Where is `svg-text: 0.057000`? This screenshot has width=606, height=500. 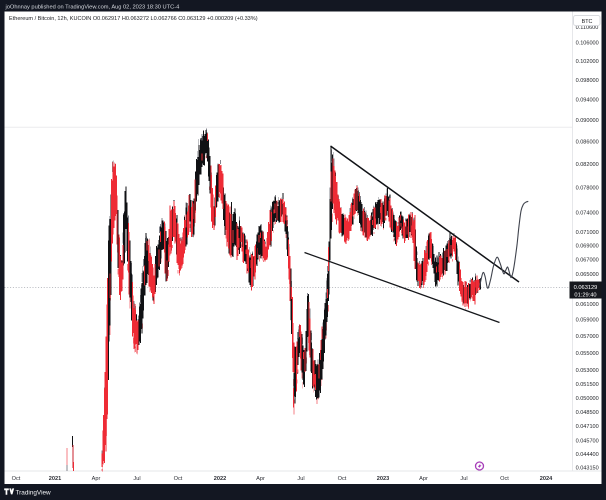 svg-text: 0.057000 is located at coordinates (587, 337).